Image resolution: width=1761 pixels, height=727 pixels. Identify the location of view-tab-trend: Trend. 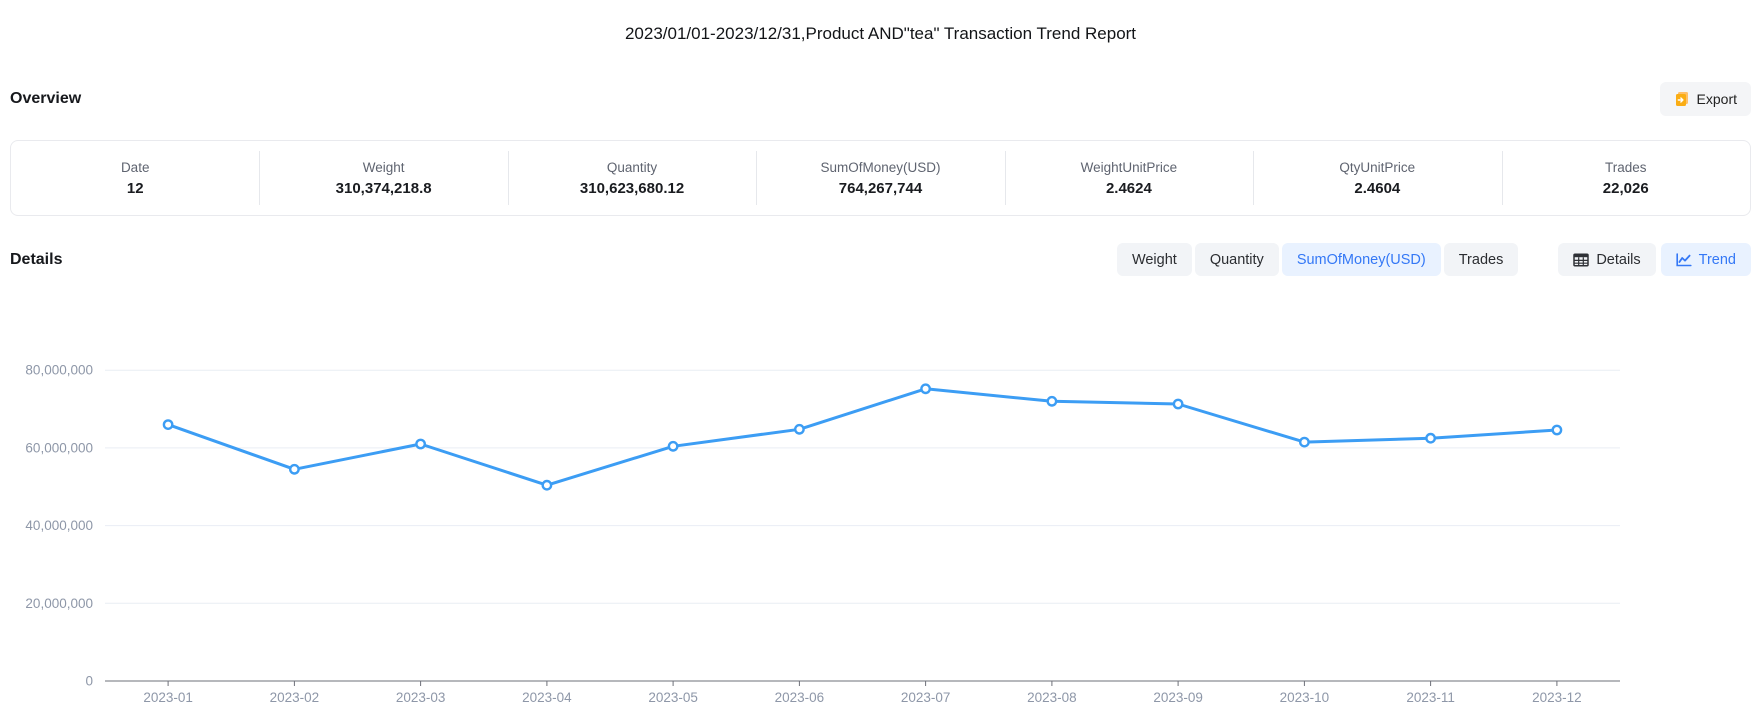
(1705, 259).